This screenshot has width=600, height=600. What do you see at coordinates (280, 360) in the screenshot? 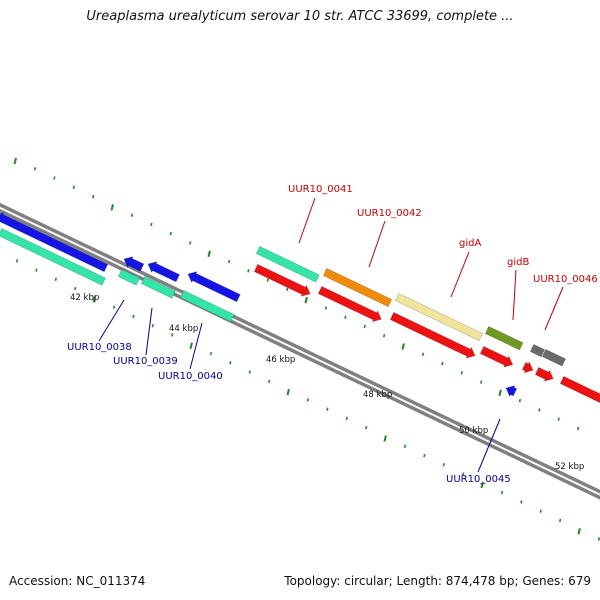
I see `ruler-tick-label: 46 kbp` at bounding box center [280, 360].